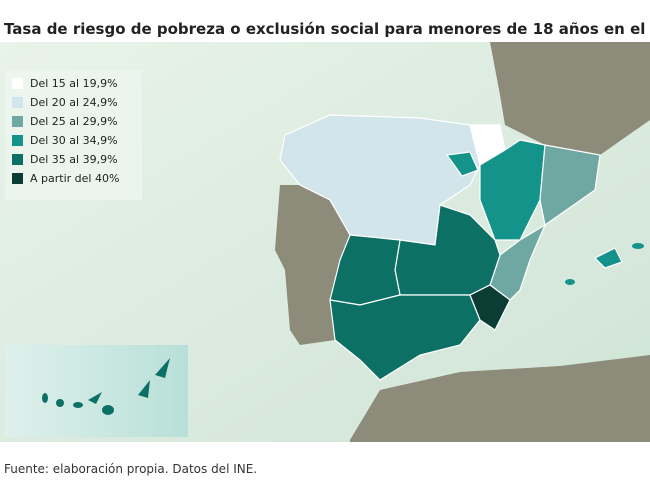  I want to click on legend-label: A partir del 40%, so click(74, 178).